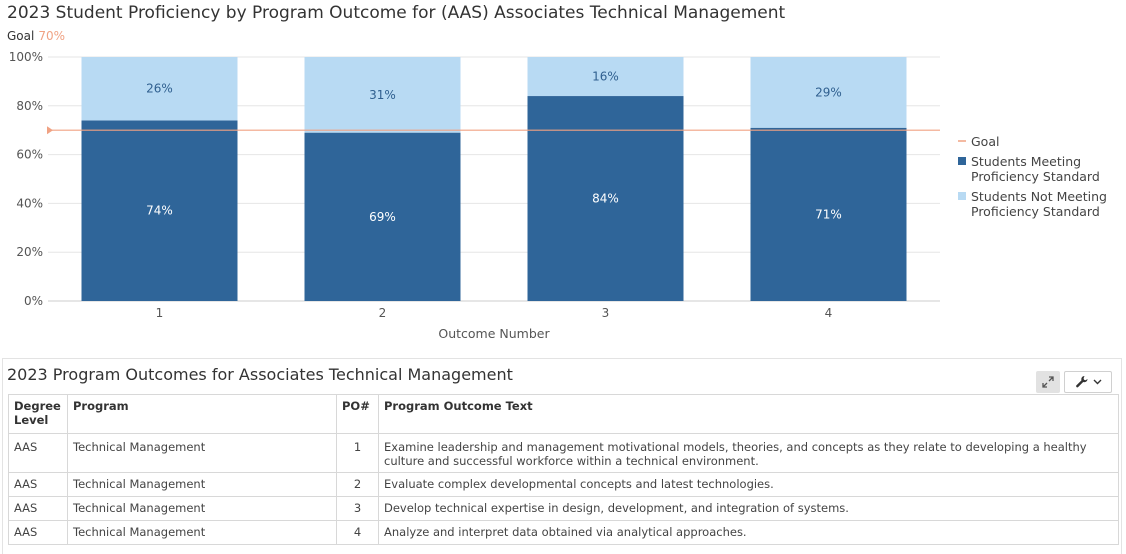  Describe the element at coordinates (160, 313) in the screenshot. I see `x-tick-label: 1` at that location.